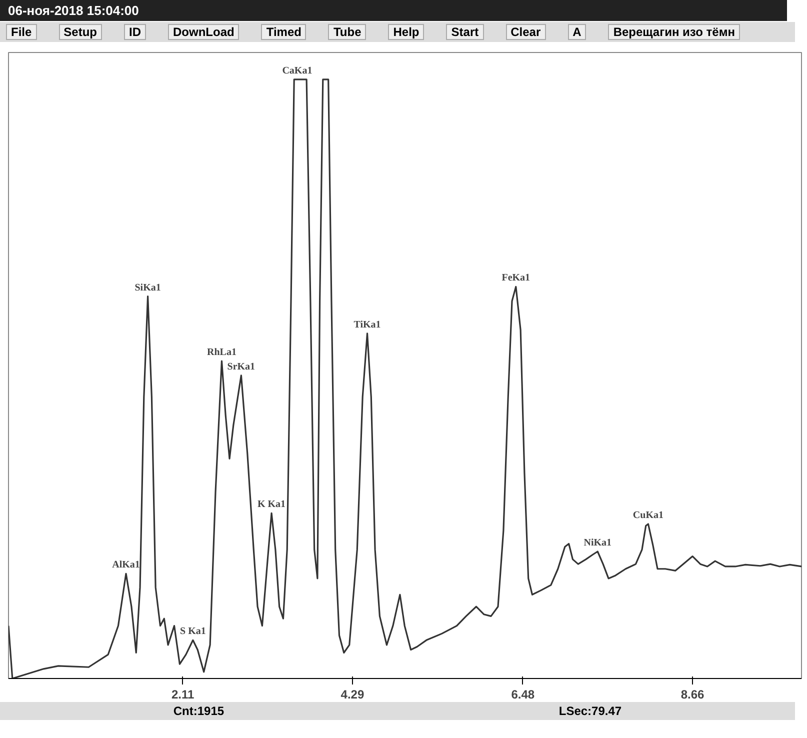  I want to click on annotation: TiKa1, so click(367, 324).